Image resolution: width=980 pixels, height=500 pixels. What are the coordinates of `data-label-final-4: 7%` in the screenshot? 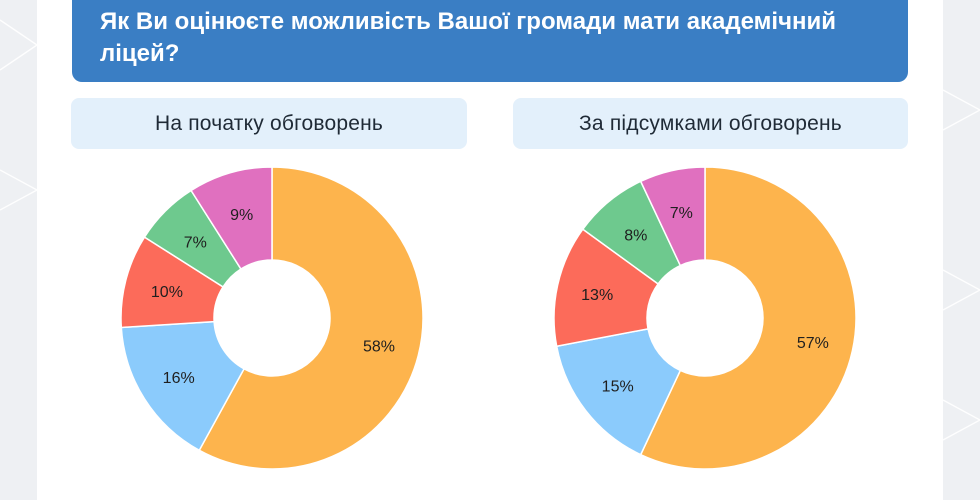 It's located at (681, 213).